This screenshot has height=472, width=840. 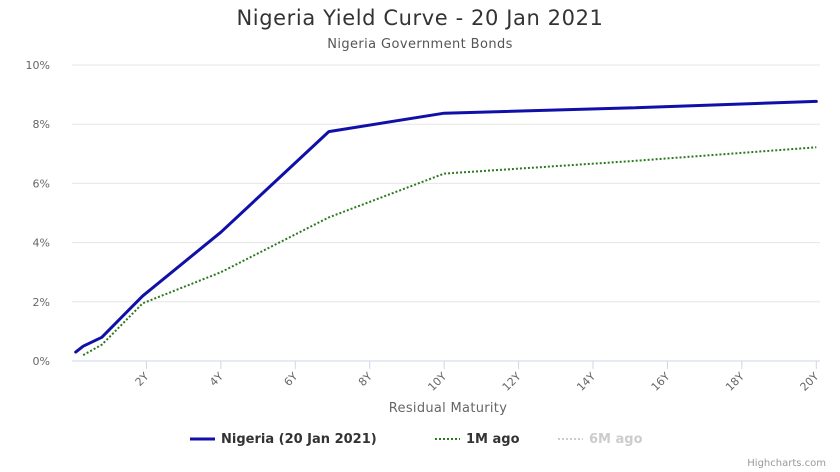 What do you see at coordinates (38, 213) in the screenshot?
I see `y-axis-labels: 0% 2% 4% 6% 8% 10%` at bounding box center [38, 213].